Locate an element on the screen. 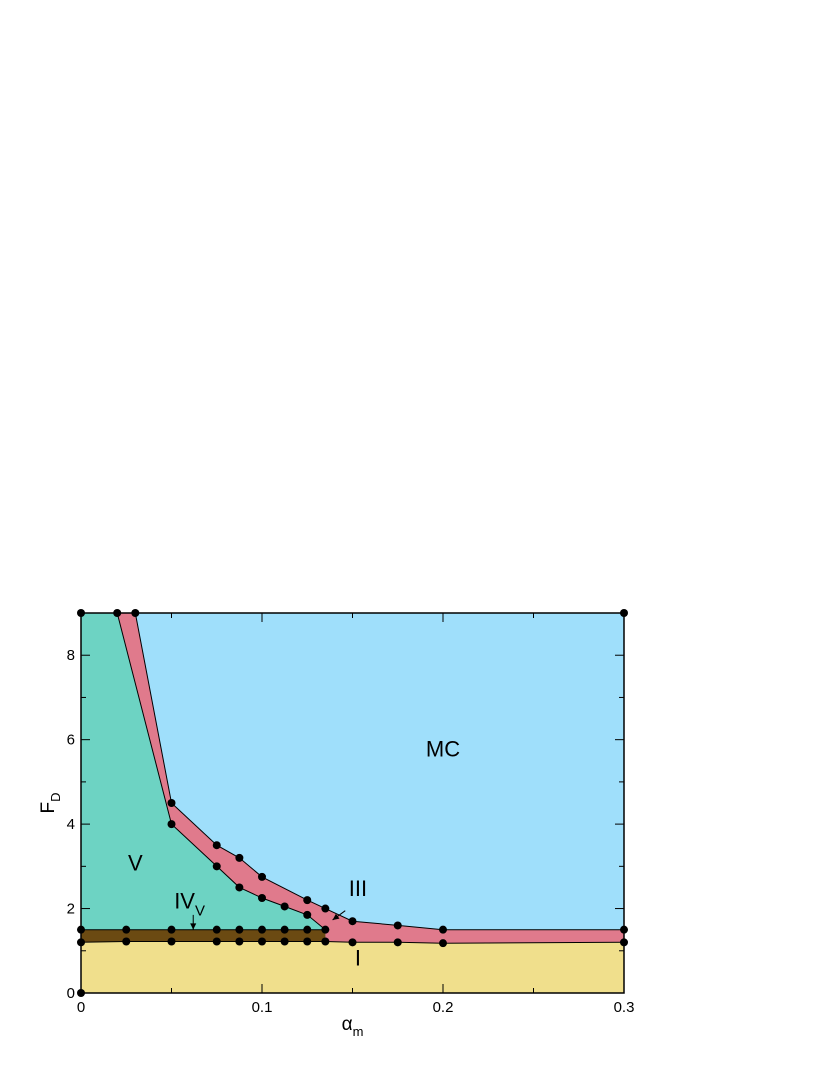 The height and width of the screenshot is (1075, 830). x-axis-label-sub: m is located at coordinates (358, 1031).